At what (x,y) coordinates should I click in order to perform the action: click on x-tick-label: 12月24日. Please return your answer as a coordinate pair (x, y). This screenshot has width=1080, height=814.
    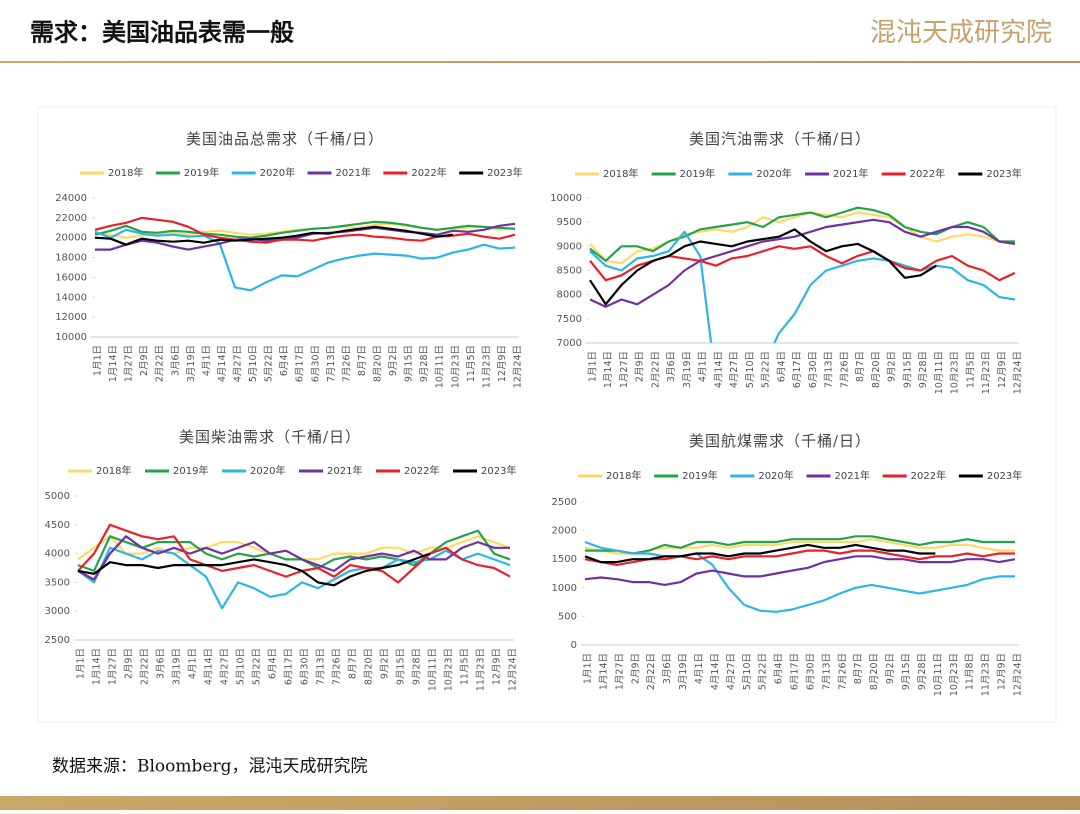
    Looking at the image, I should click on (1018, 372).